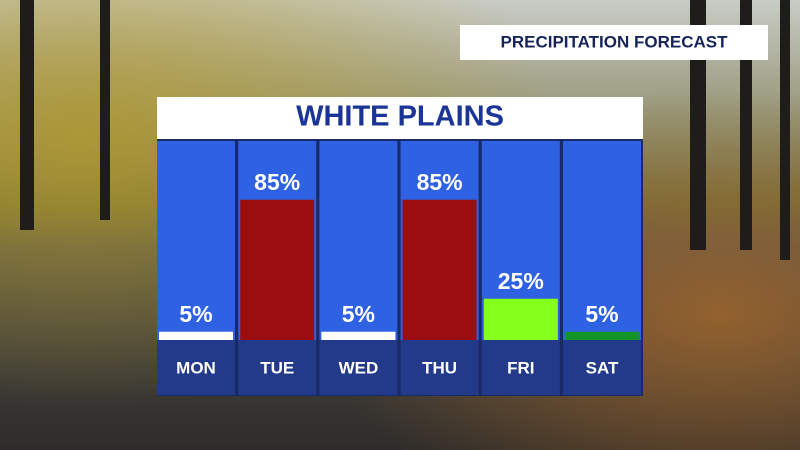 The height and width of the screenshot is (450, 800). I want to click on chart-title: WHITE PLAINS, so click(400, 117).